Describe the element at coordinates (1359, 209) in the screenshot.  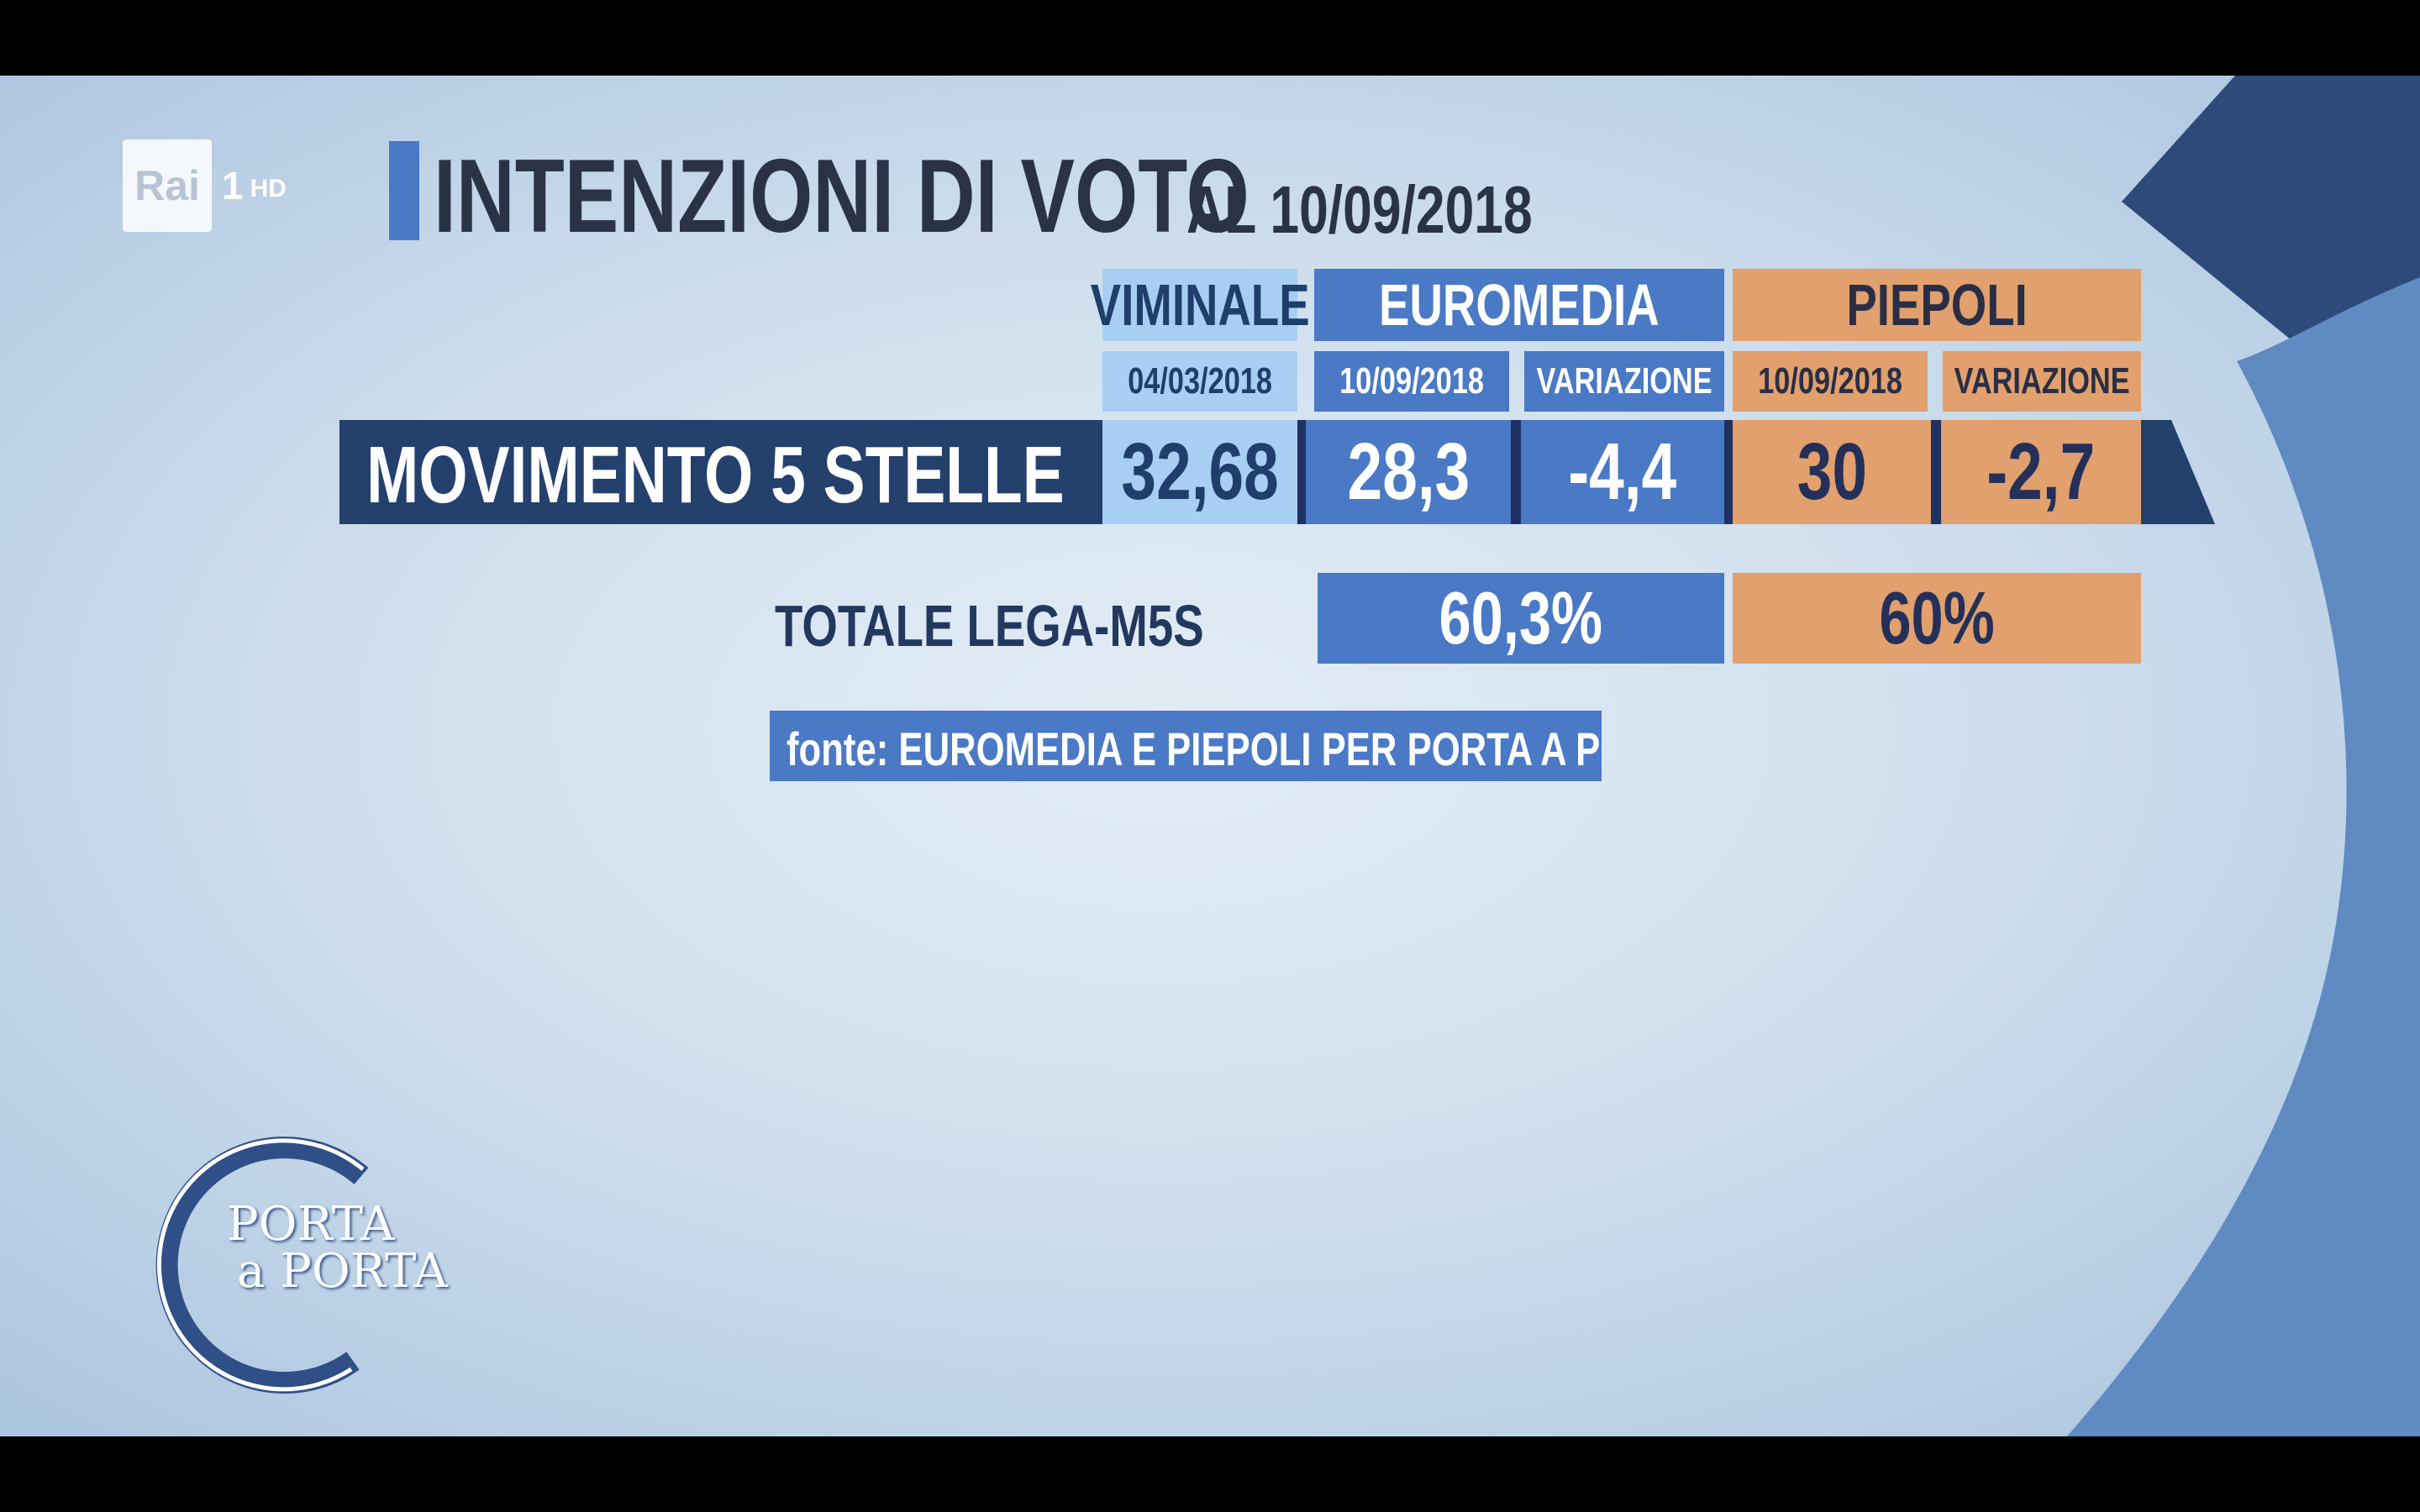
I see `page-title-date: AL 10/09/2018` at that location.